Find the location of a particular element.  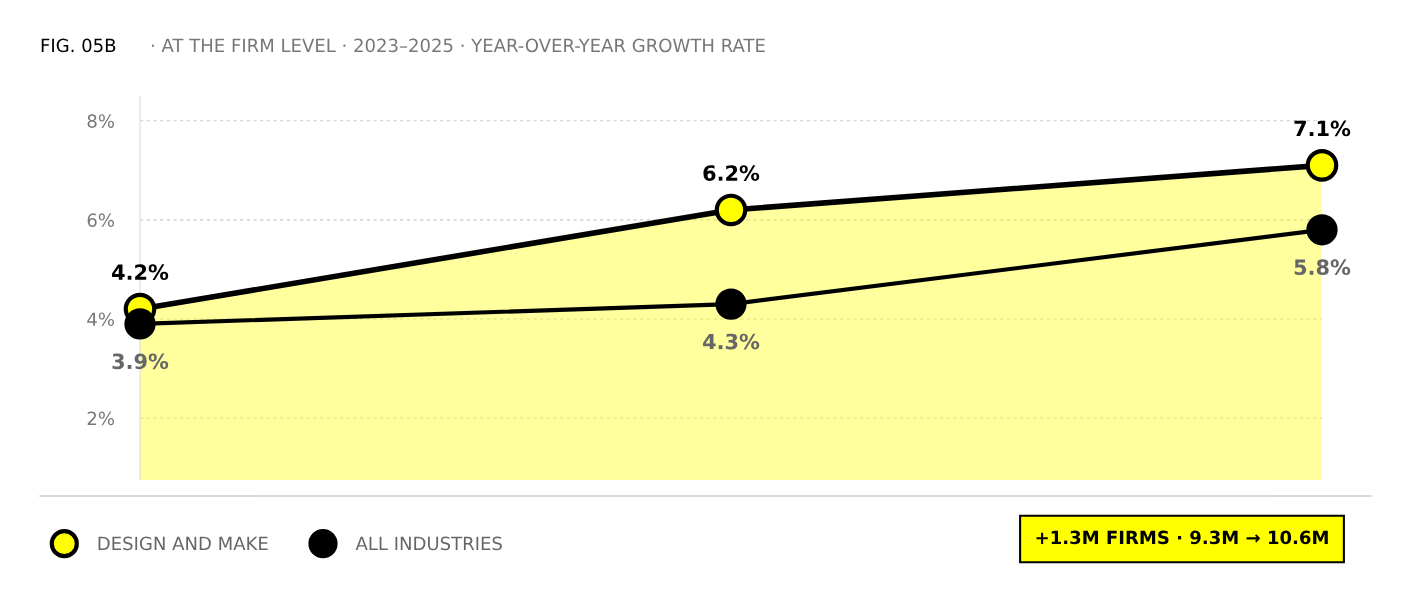

y-tick-label: 8% is located at coordinates (100, 121).